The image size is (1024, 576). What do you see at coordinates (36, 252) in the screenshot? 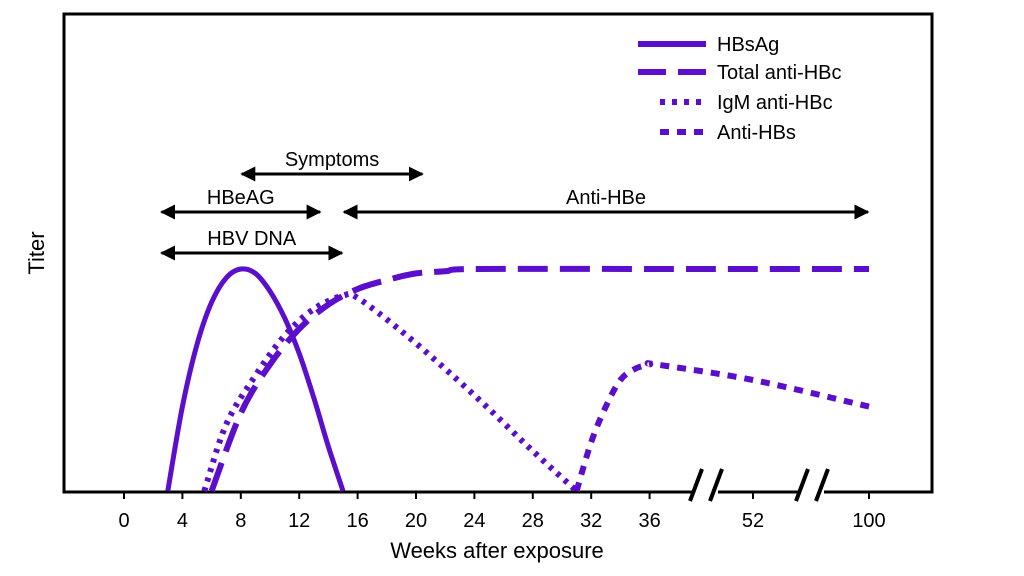
I see `y-axis-title: Titer` at bounding box center [36, 252].